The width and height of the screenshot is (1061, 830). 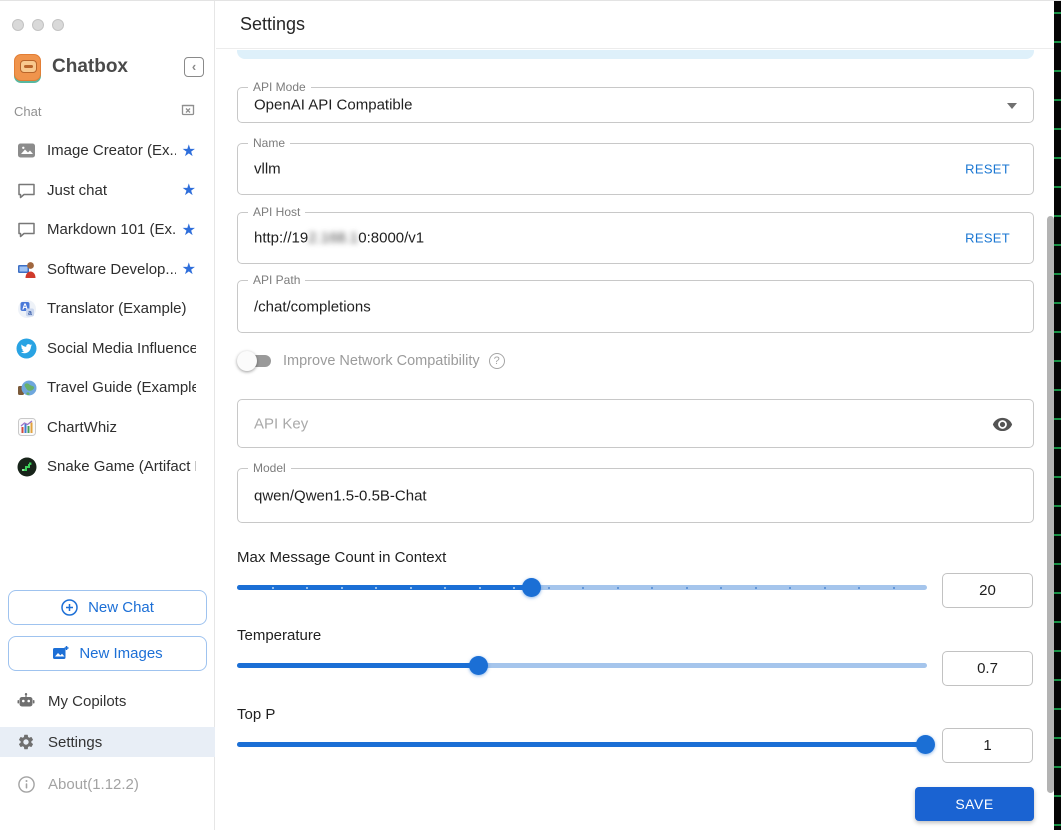 I want to click on new-image-icon, so click(x=60, y=653).